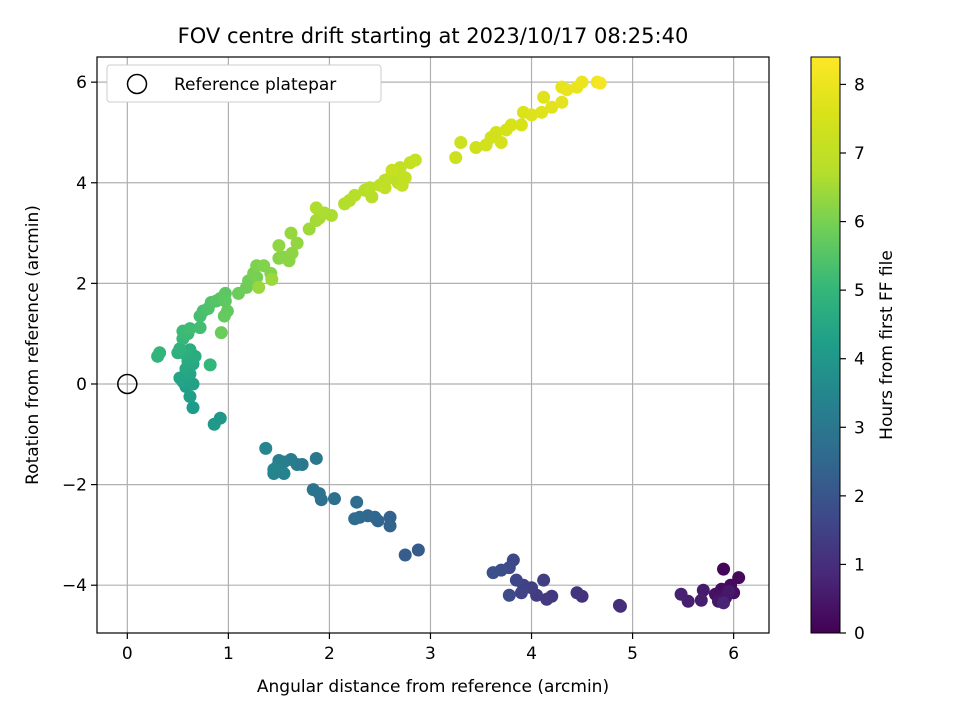 The height and width of the screenshot is (720, 960). I want to click on x-axis-ticks: 0 1 2 3 4 5 6, so click(430, 648).